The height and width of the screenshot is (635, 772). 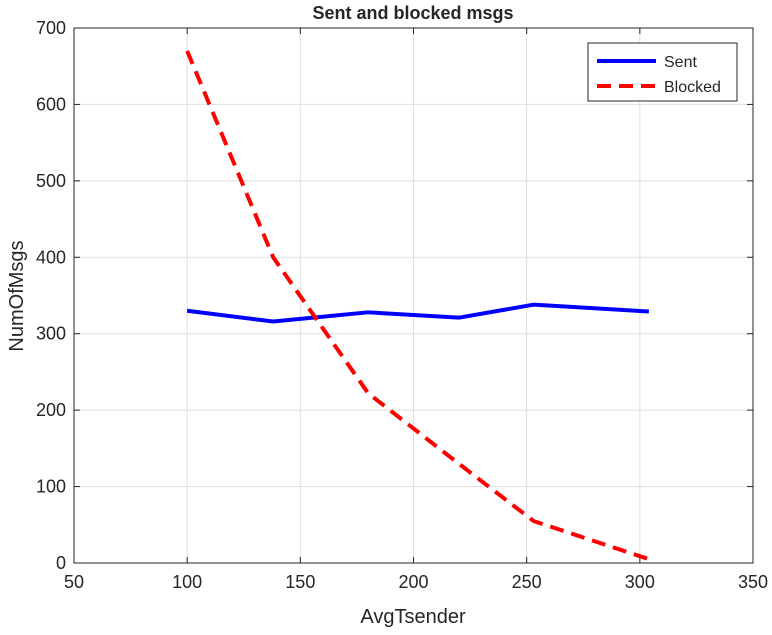 I want to click on x-tick-label: 100, so click(x=187, y=582).